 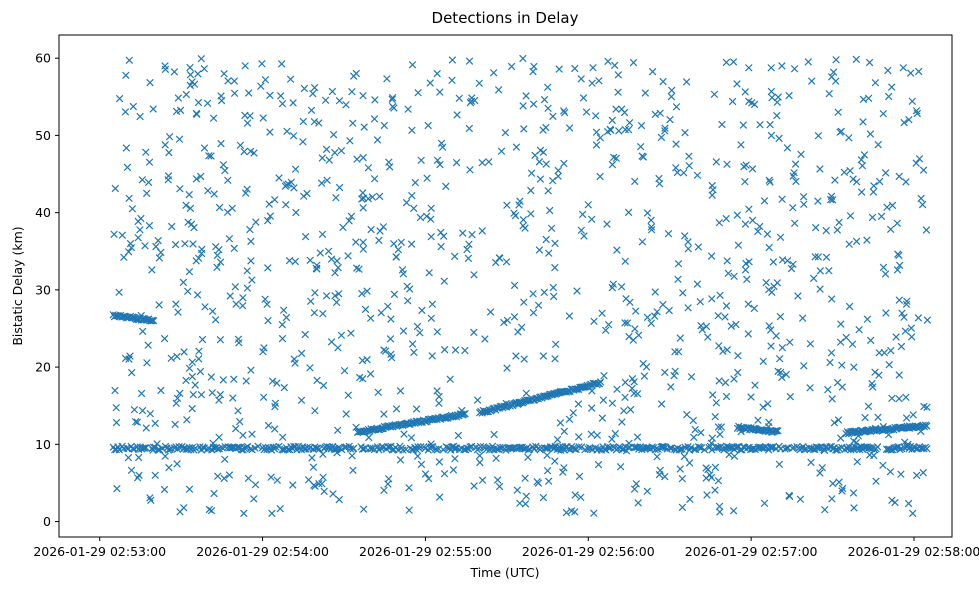 I want to click on x-tick-label: 2026-01-29 02:54:00, so click(x=262, y=551).